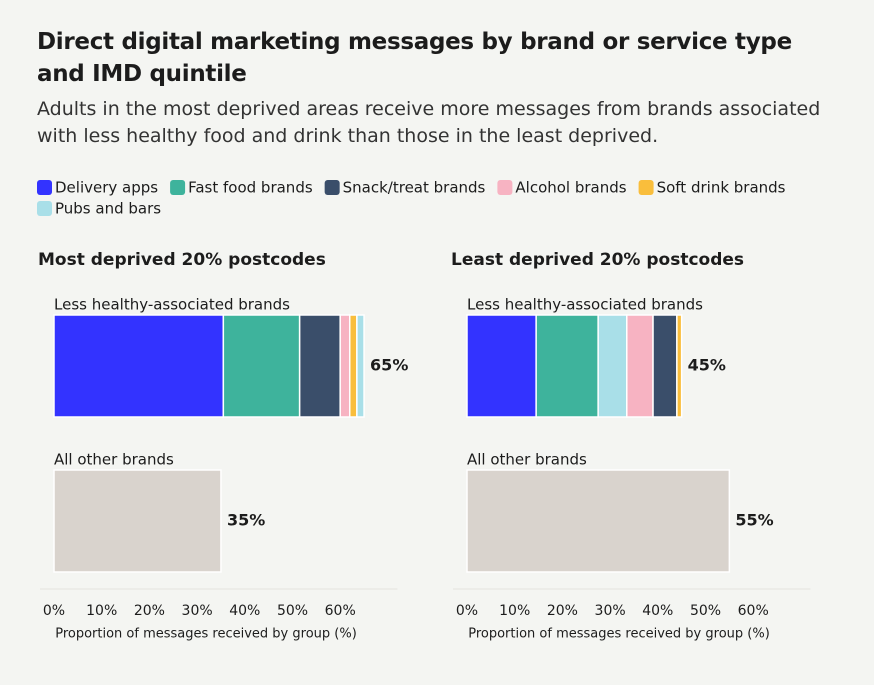  I want to click on value-label: 55%, so click(754, 520).